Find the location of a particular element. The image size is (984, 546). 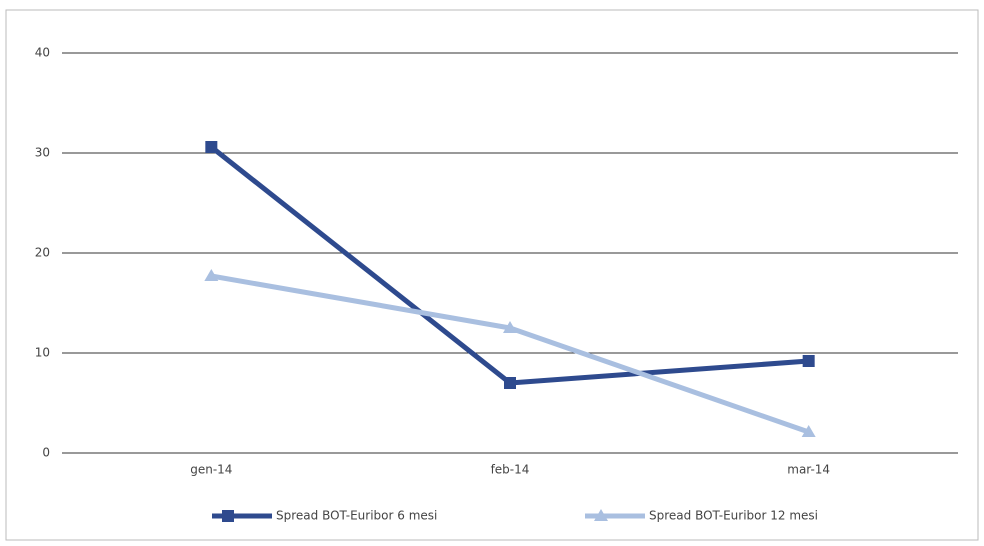

x-tick-label: gen-14 is located at coordinates (211, 470).